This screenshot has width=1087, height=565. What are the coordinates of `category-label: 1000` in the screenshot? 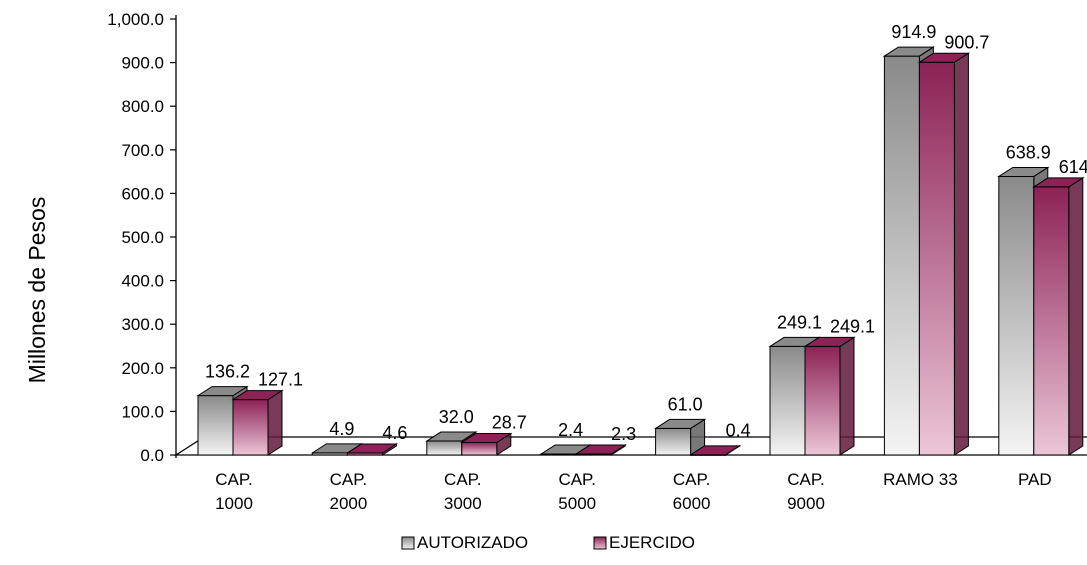 It's located at (234, 503).